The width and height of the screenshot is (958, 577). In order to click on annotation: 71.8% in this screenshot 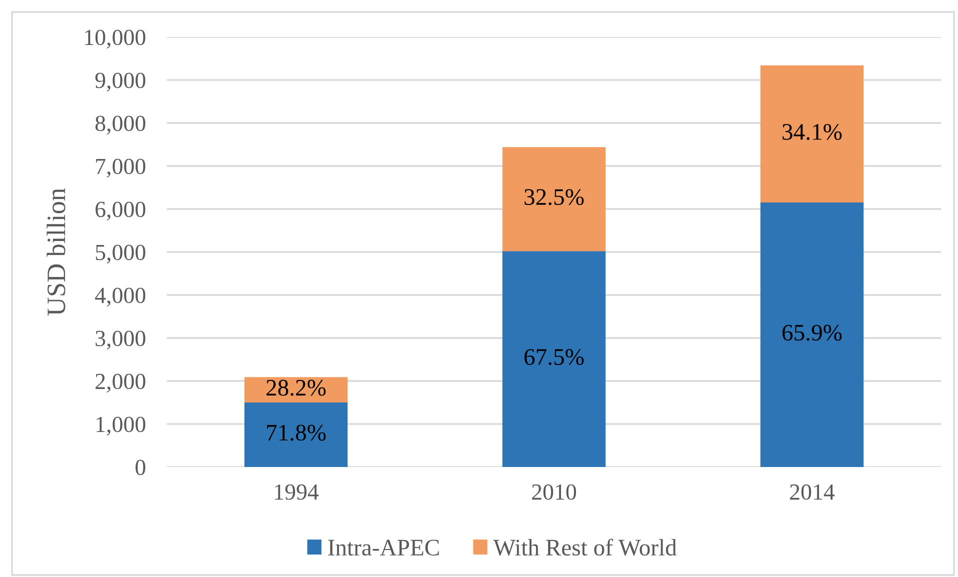, I will do `click(296, 432)`.